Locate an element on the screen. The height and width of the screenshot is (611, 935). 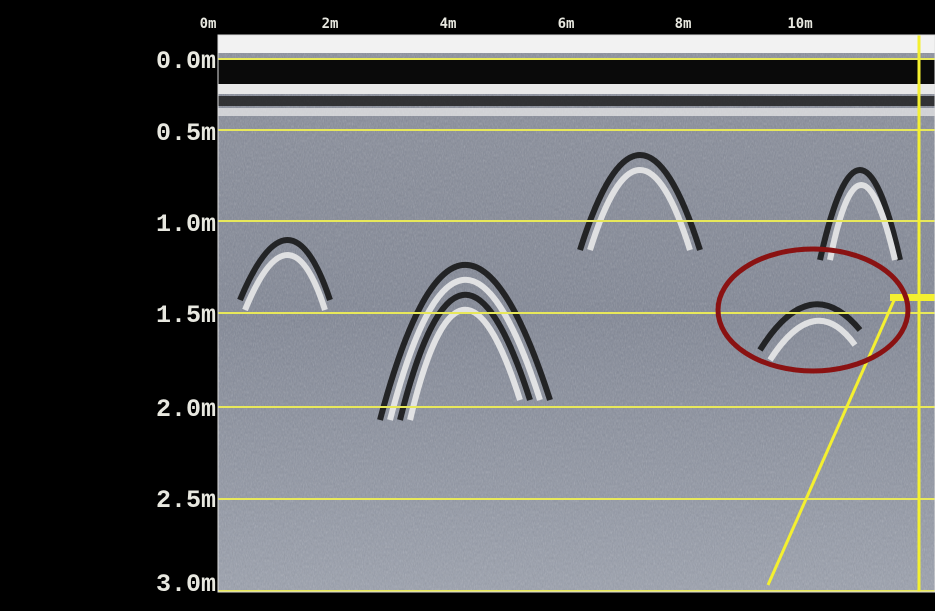
depth-label: 0.5m is located at coordinates (186, 133).